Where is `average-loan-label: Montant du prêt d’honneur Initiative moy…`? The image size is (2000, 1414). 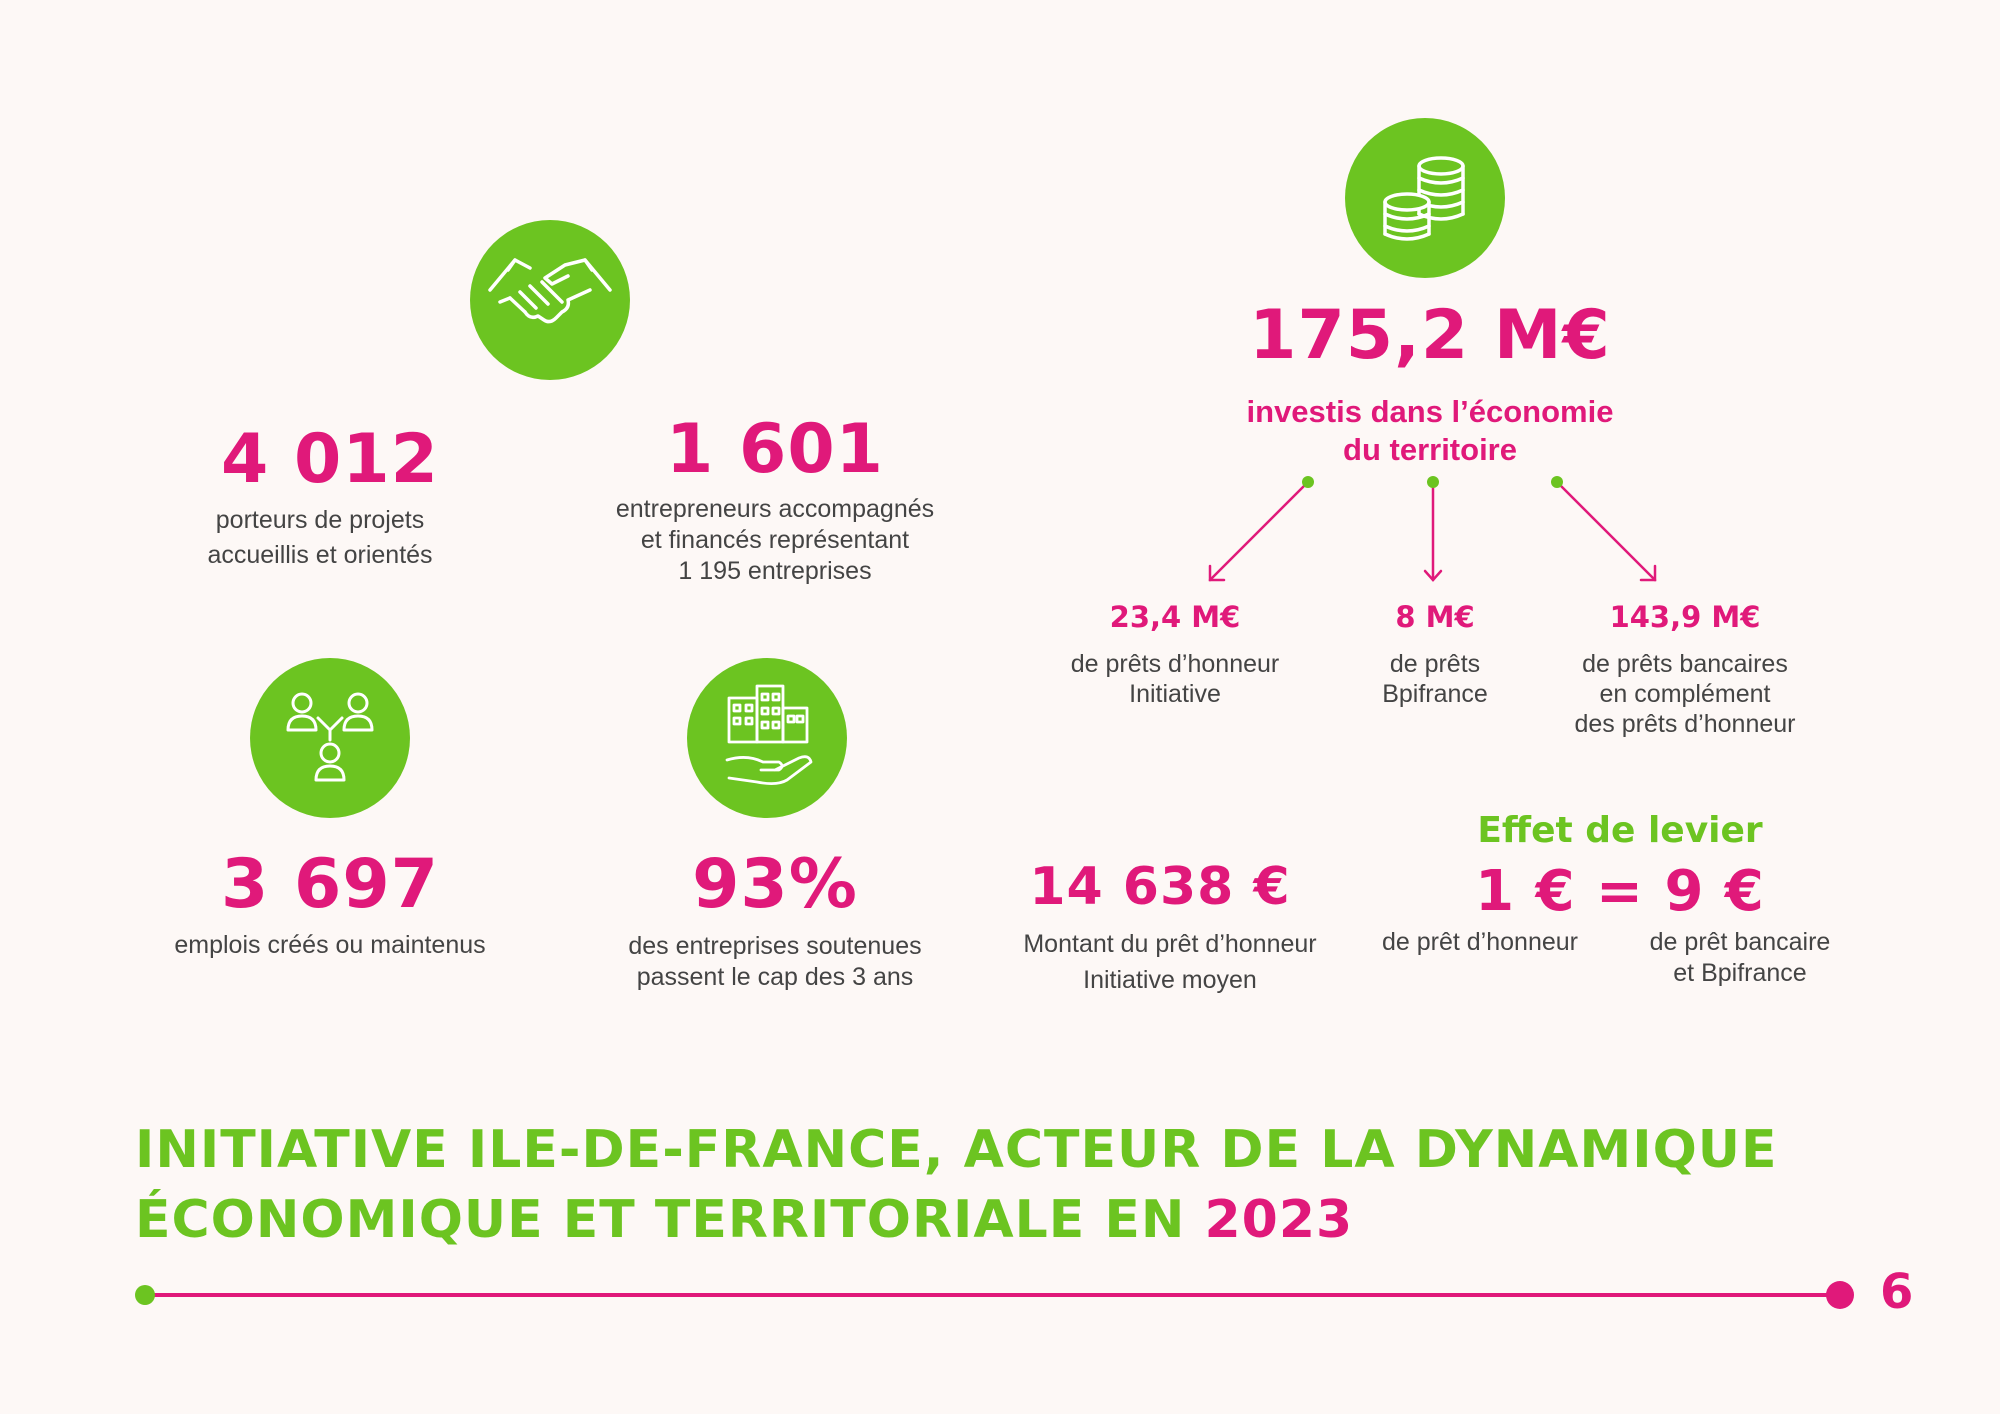 average-loan-label: Montant du prêt d’honneur Initiative moy… is located at coordinates (1170, 962).